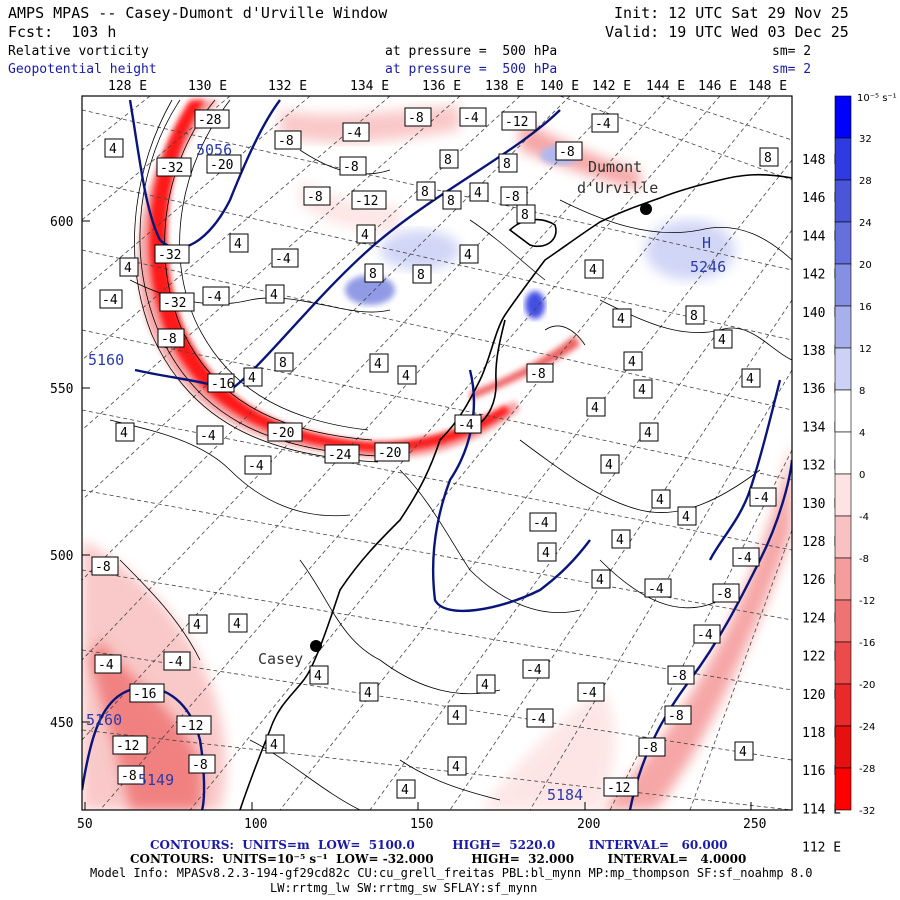 This screenshot has height=900, width=900. Describe the element at coordinates (867, 643) in the screenshot. I see `colorbar-label: -16` at that location.